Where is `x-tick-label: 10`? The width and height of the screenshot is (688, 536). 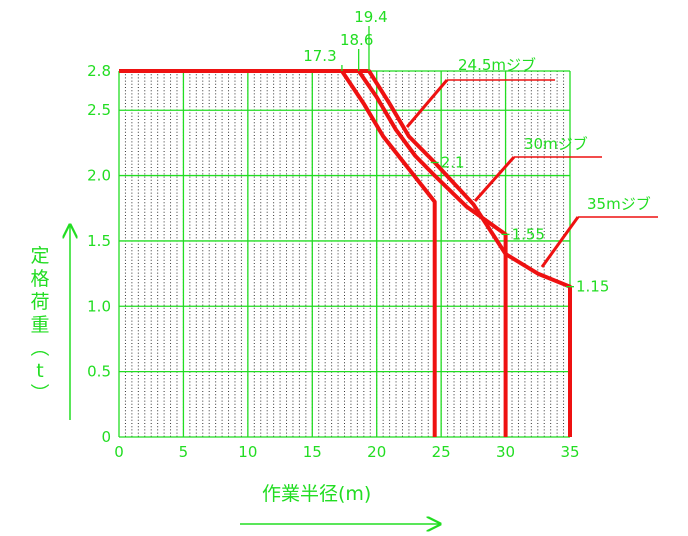 x-tick-label: 10 is located at coordinates (247, 452).